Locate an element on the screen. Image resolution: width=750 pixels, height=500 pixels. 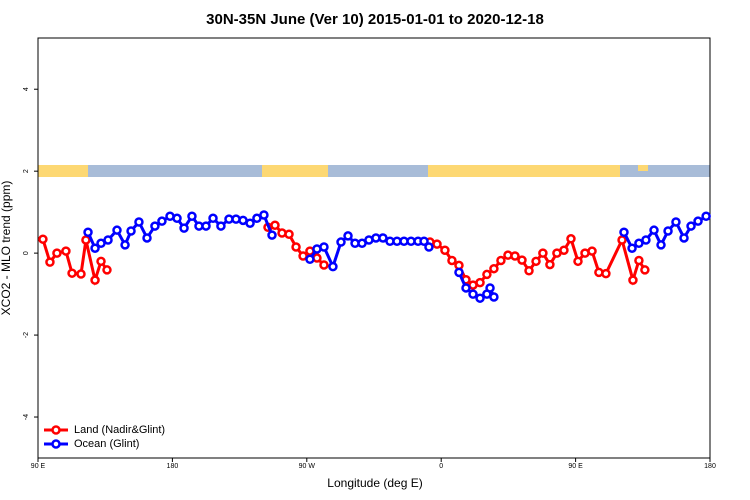
legend-label: Land (Nadir&Glint) is located at coordinates (119, 430).